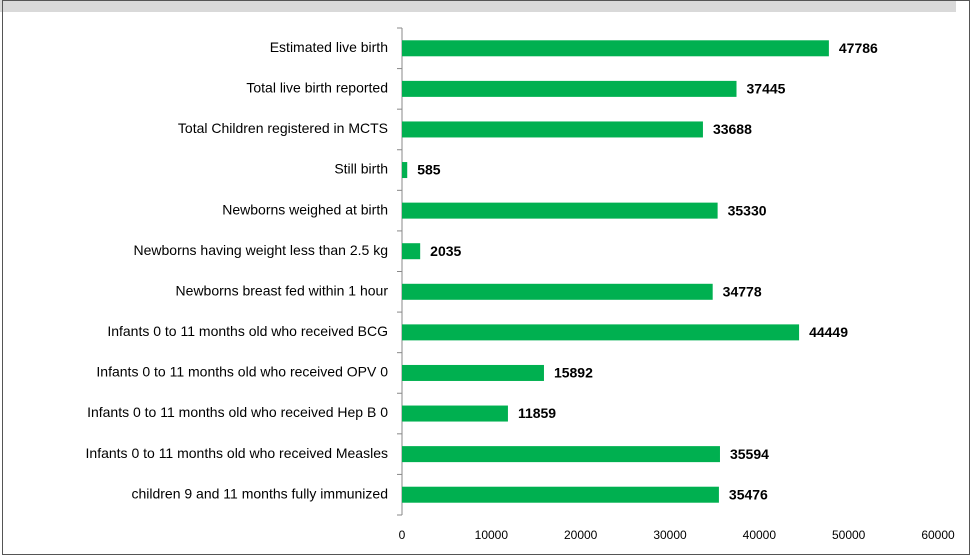  What do you see at coordinates (670, 535) in the screenshot?
I see `x-tick-label: 30000` at bounding box center [670, 535].